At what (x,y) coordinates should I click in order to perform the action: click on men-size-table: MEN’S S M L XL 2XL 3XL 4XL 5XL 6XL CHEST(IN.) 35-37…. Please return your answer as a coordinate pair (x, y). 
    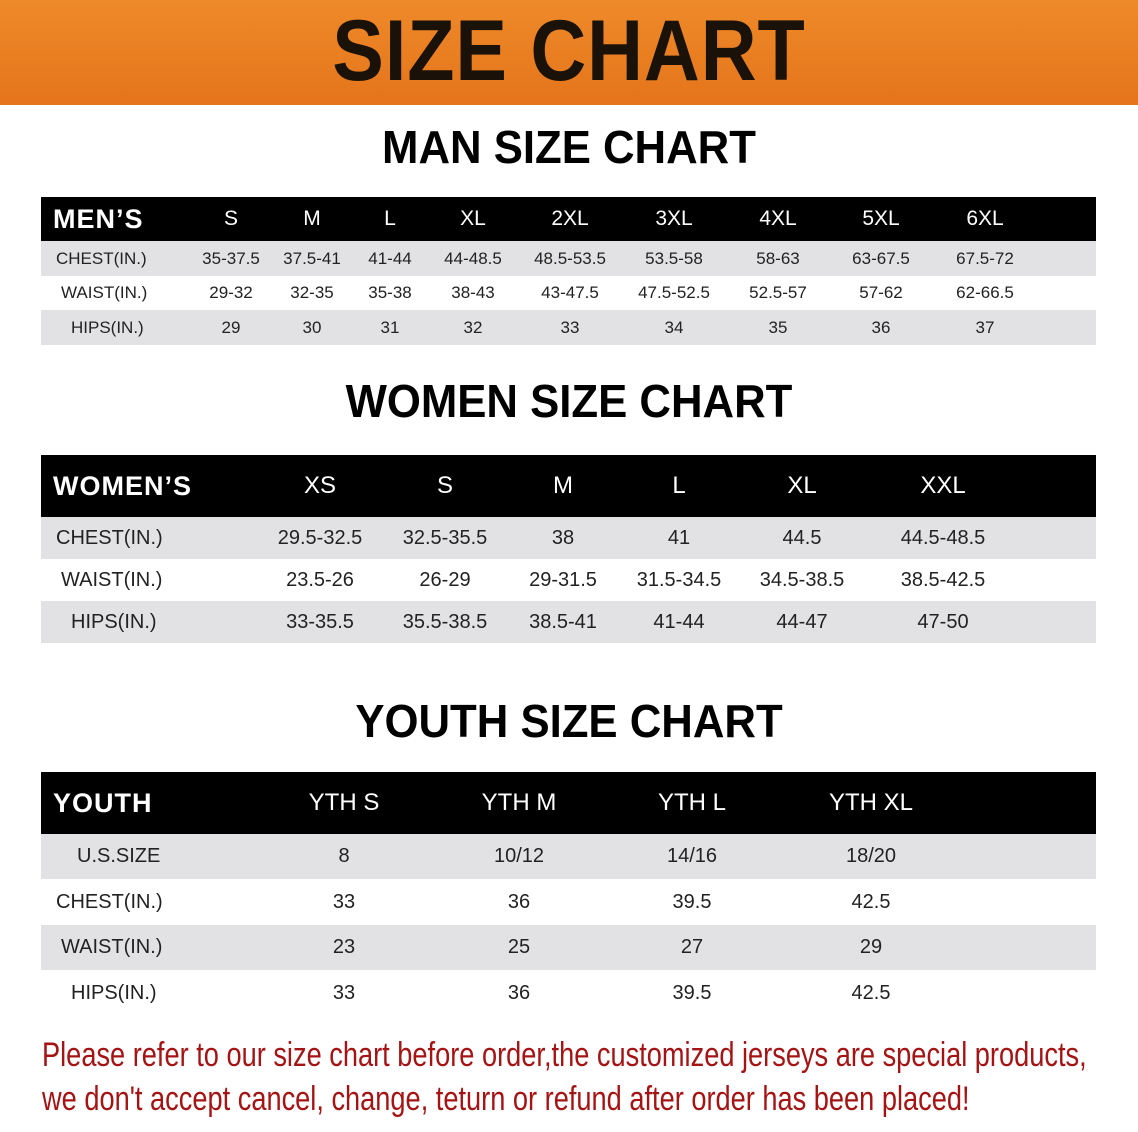
    Looking at the image, I should click on (568, 271).